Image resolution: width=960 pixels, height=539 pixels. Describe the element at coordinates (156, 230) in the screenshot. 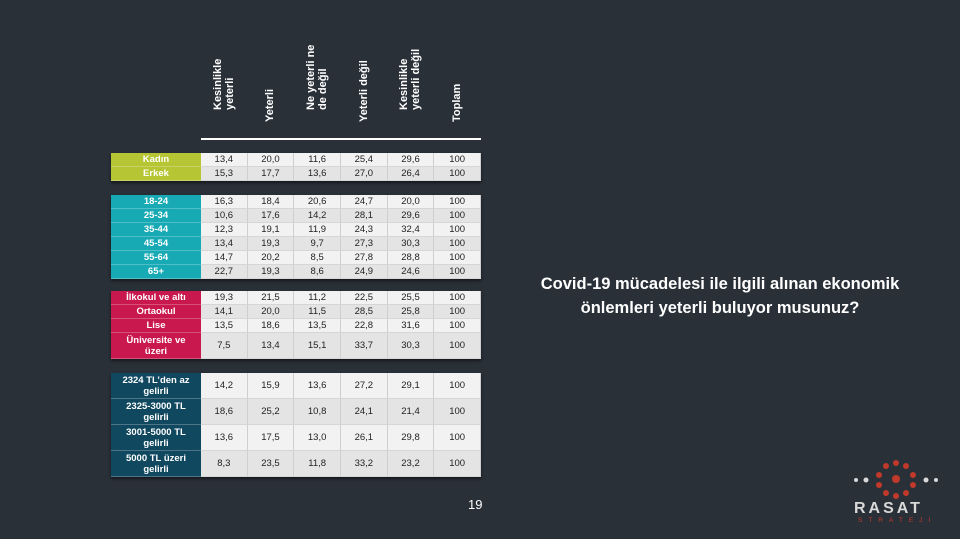

I see `row-label: 35-44` at that location.